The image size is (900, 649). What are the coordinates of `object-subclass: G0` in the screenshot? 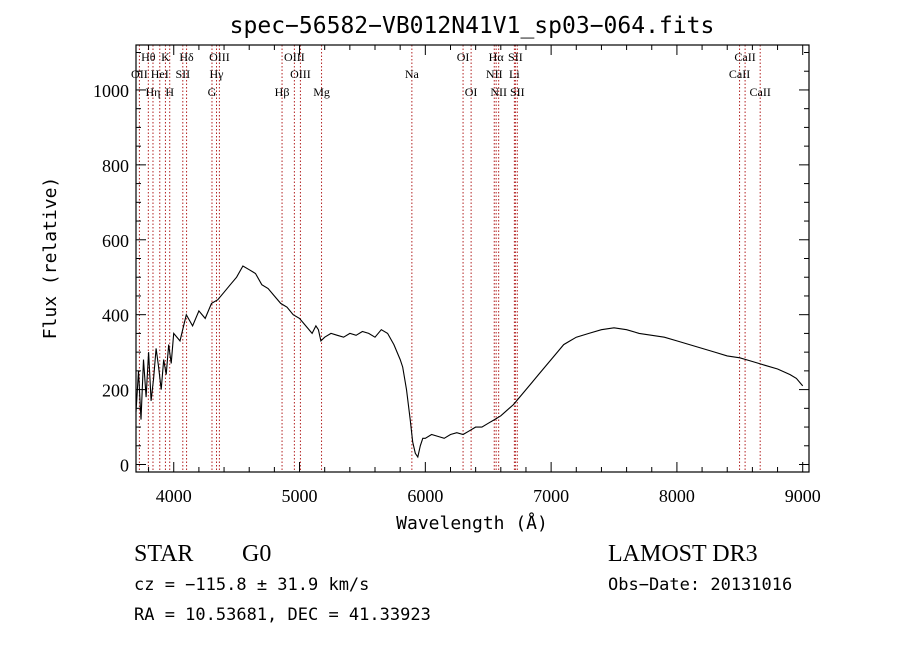 It's located at (256, 554).